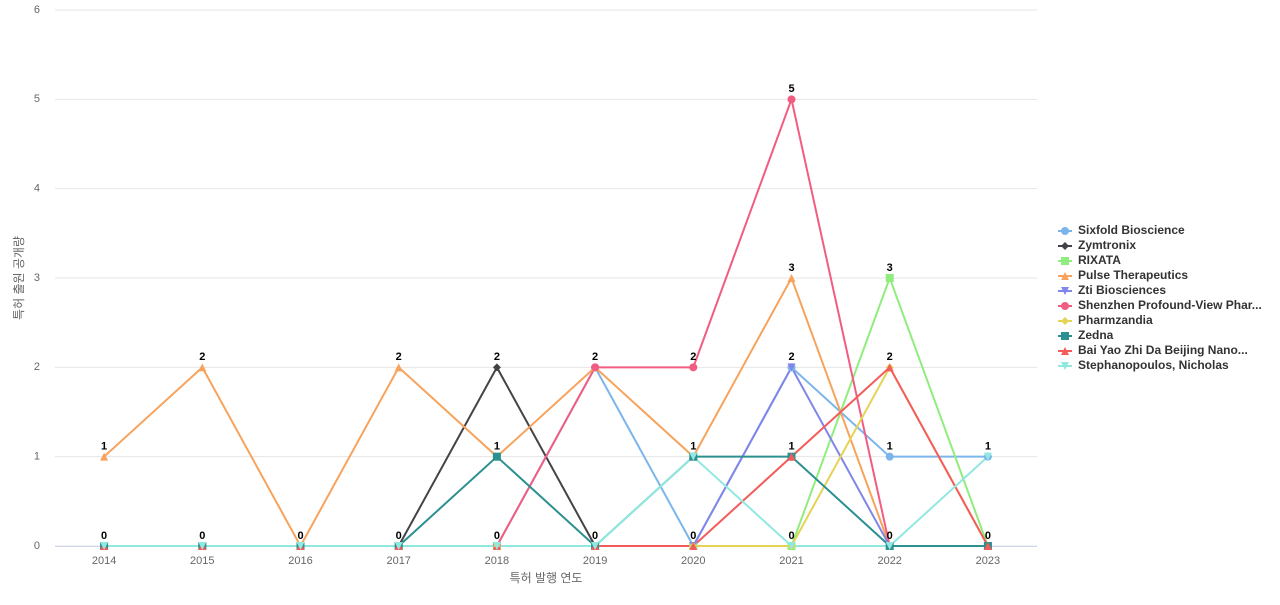 The height and width of the screenshot is (605, 1280). What do you see at coordinates (1107, 245) in the screenshot?
I see `legend-label: Zymtronix` at bounding box center [1107, 245].